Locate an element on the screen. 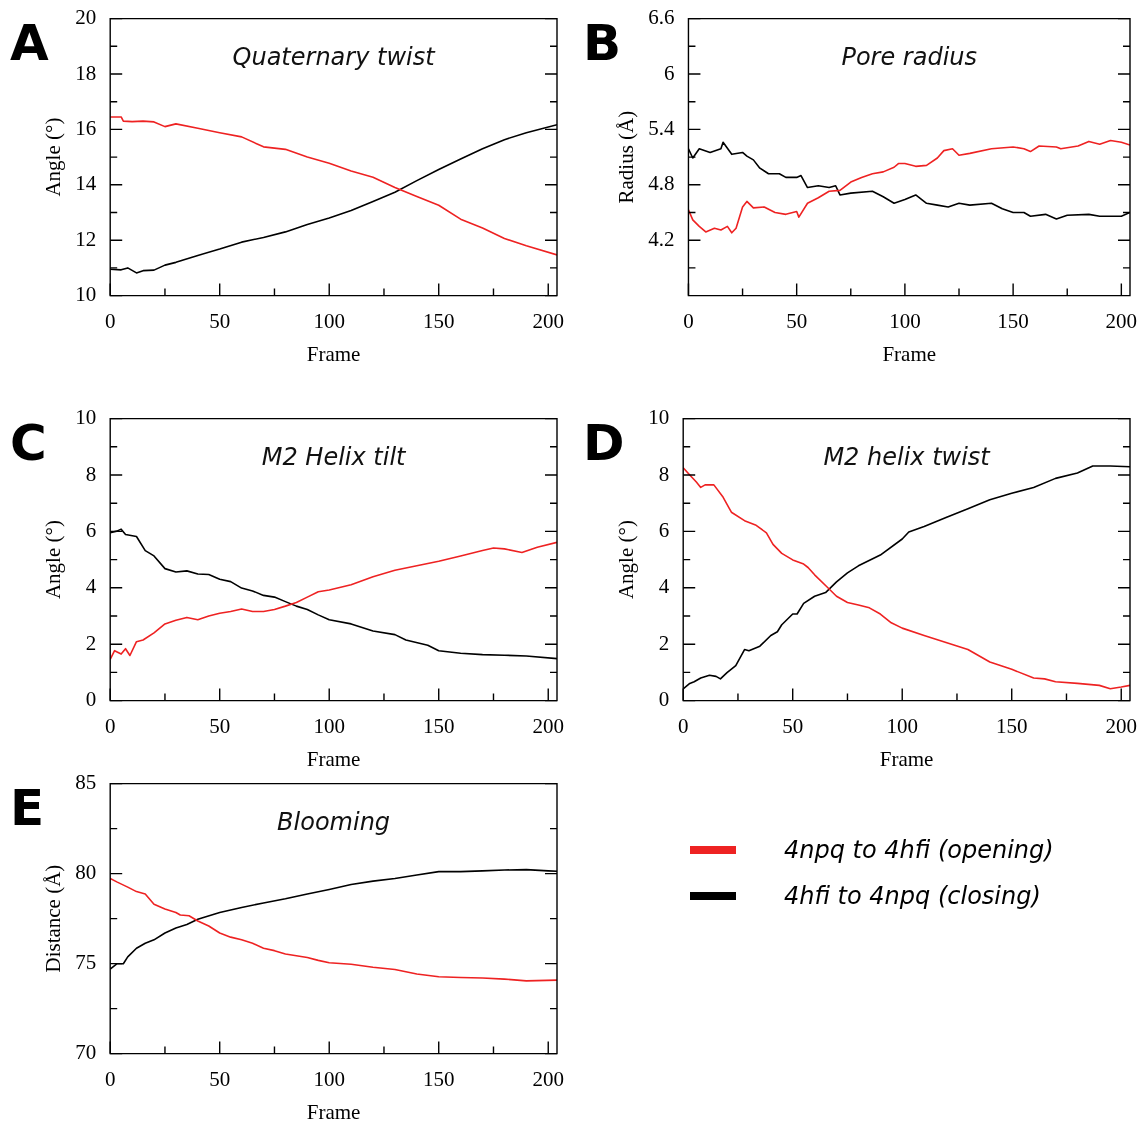 The width and height of the screenshot is (1146, 1128). y-tick-label: 4.2 is located at coordinates (661, 238).